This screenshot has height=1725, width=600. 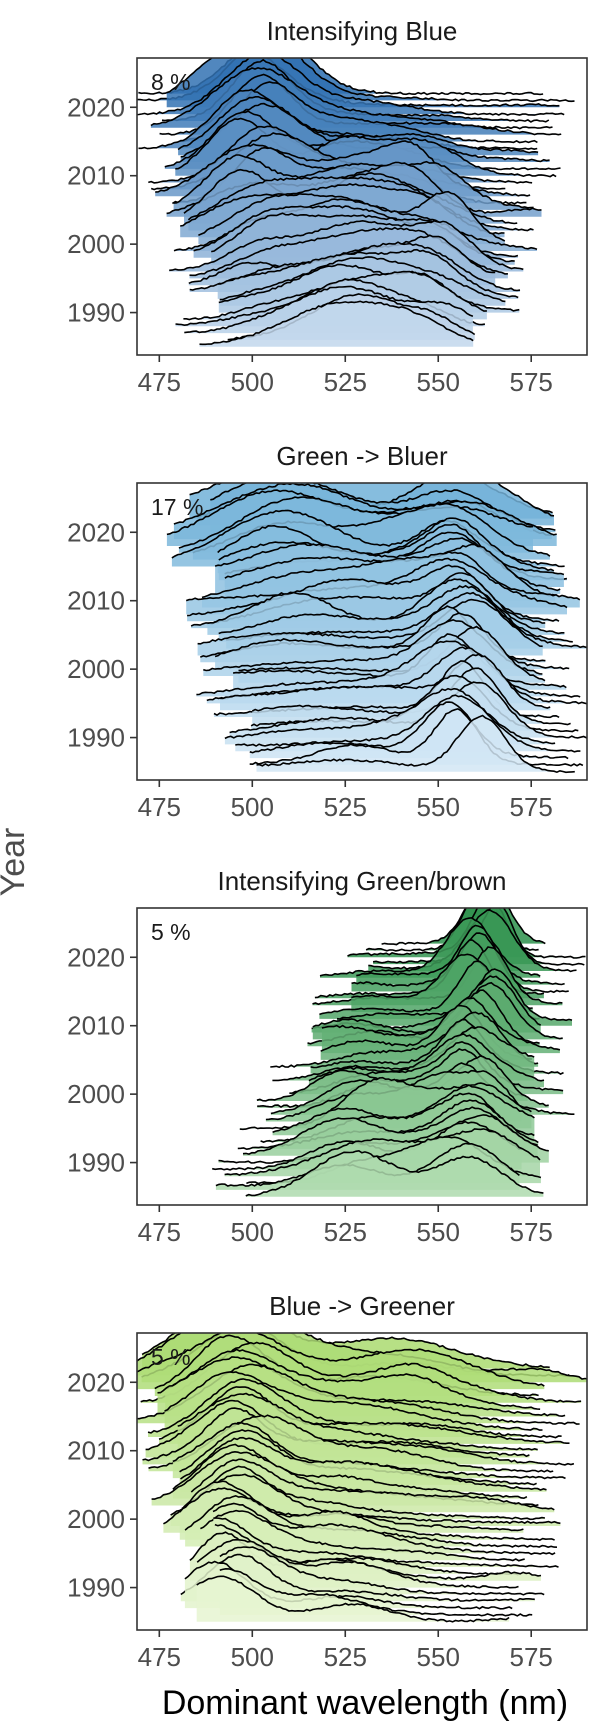 I want to click on ridge-line-2000, so click(x=363, y=1493).